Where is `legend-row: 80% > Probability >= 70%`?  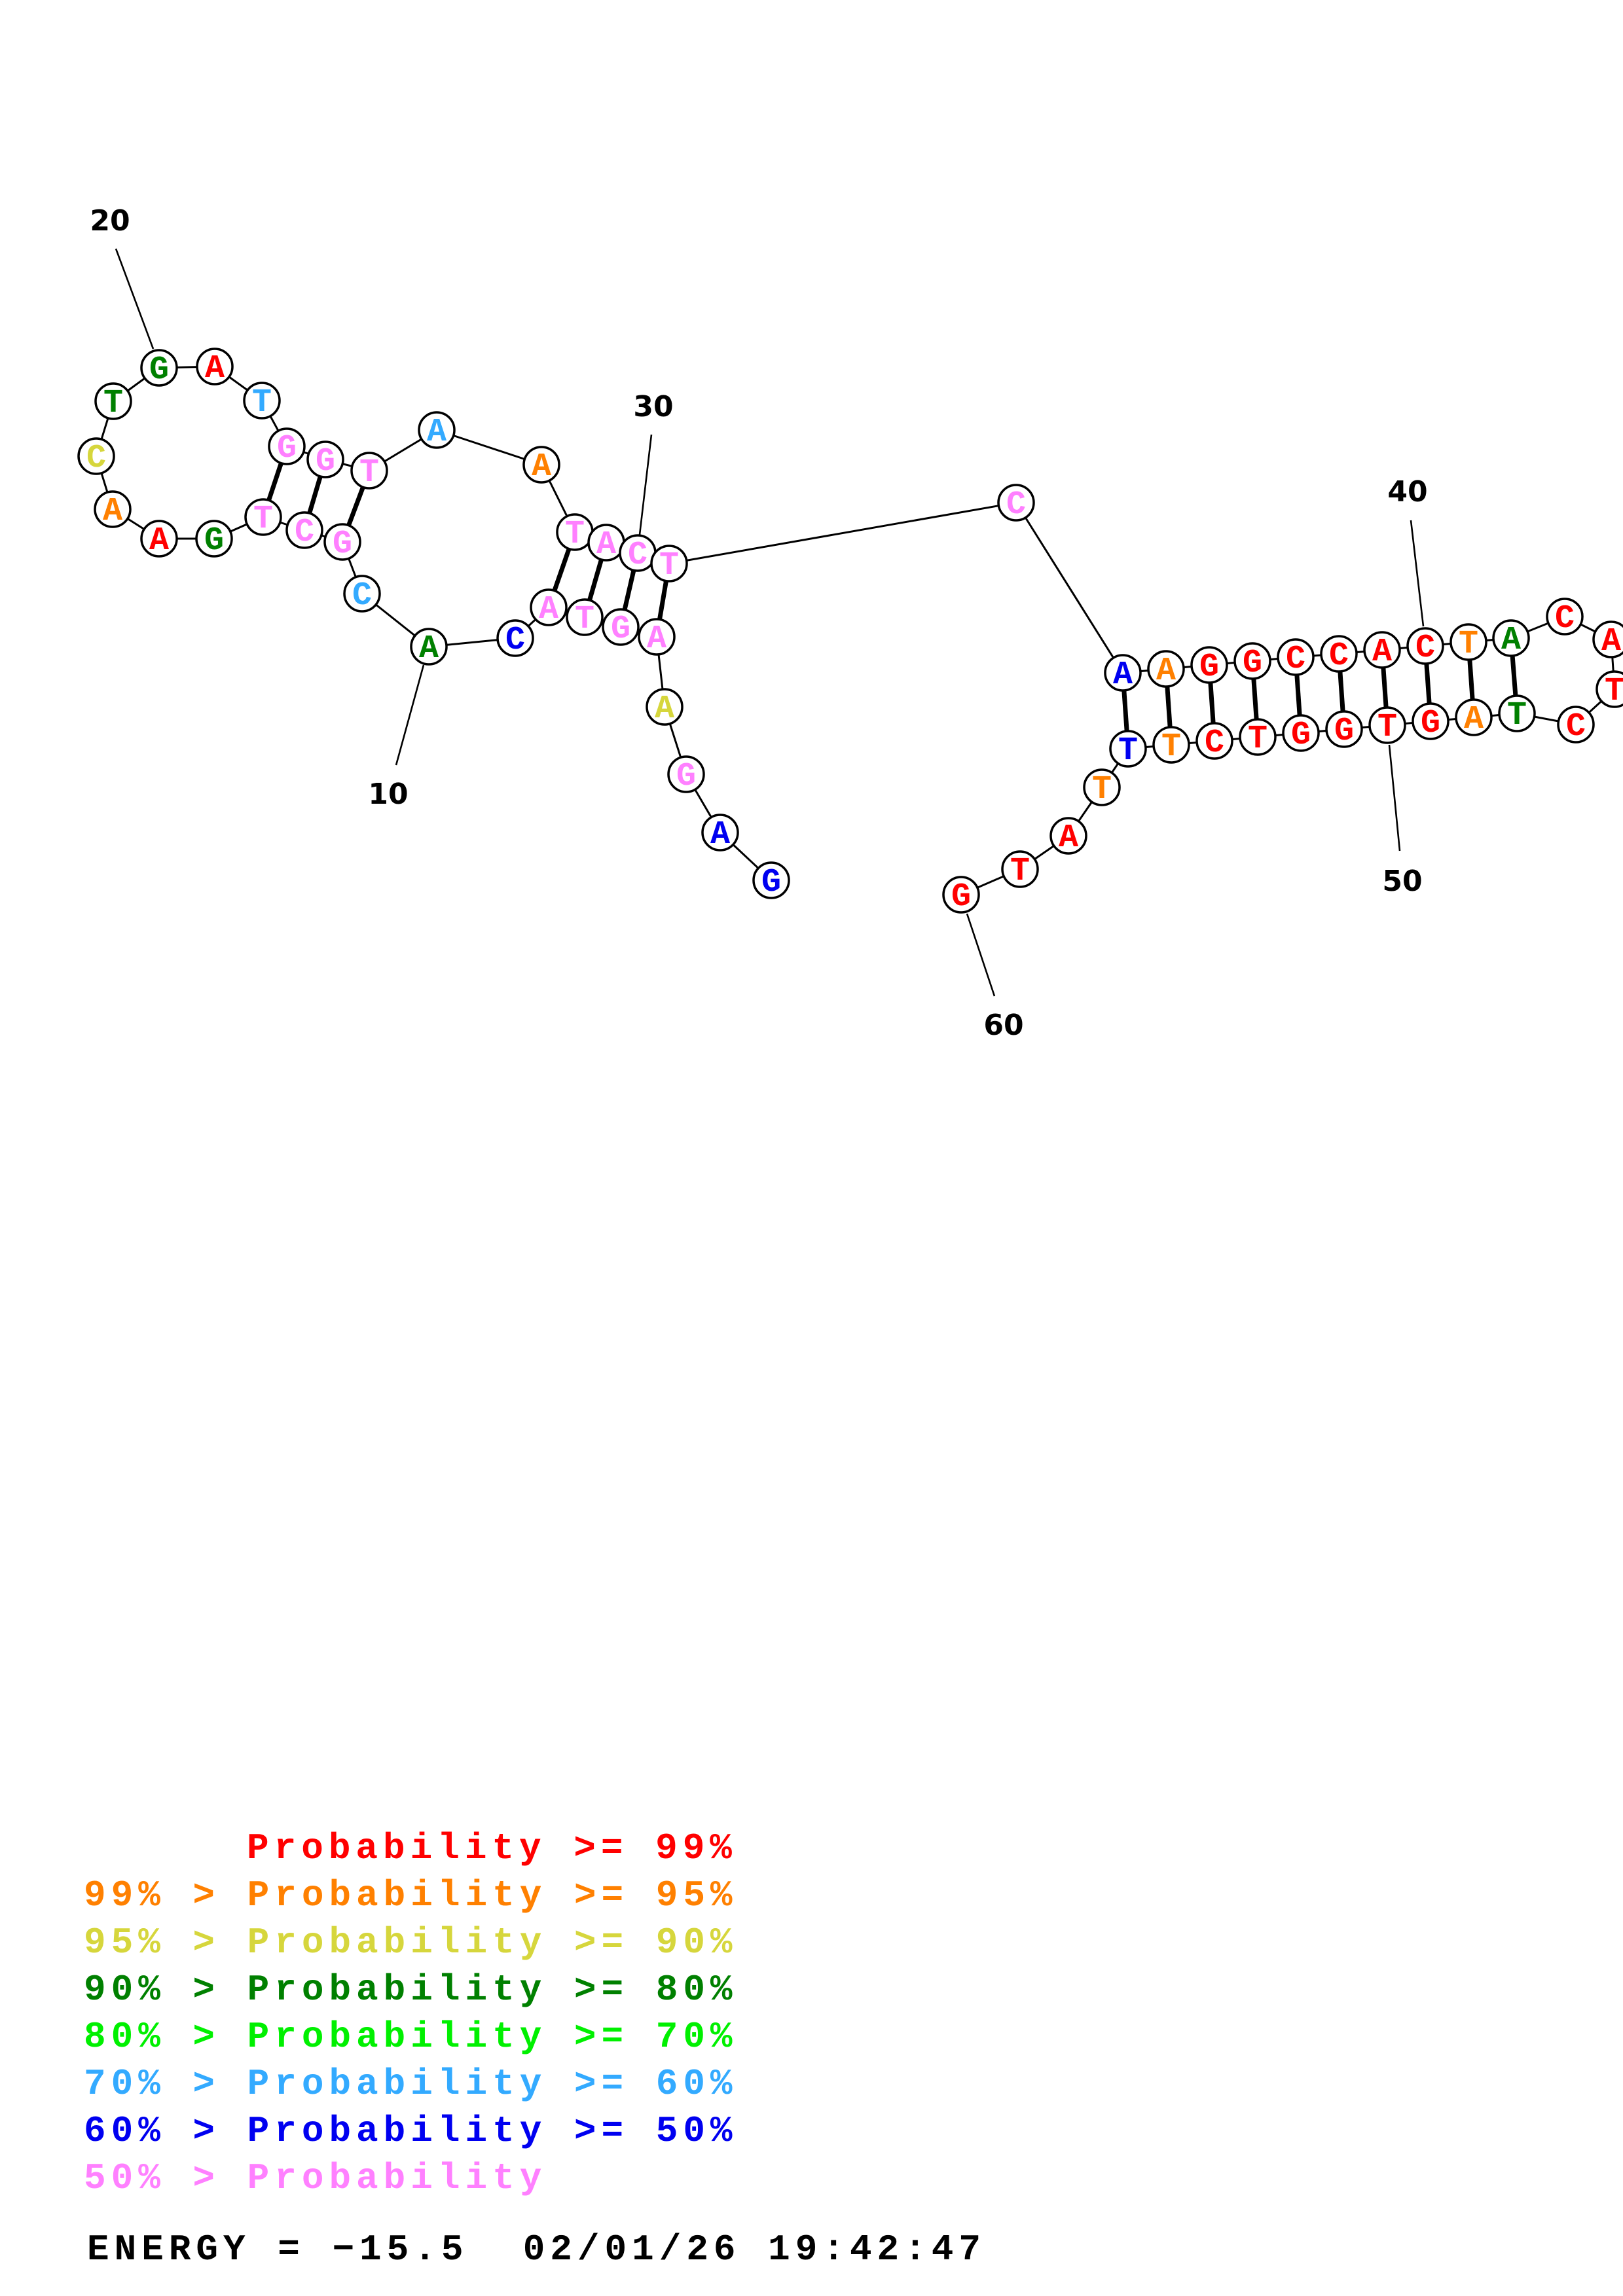
legend-row: 80% > Probability >= 70% is located at coordinates (411, 2037).